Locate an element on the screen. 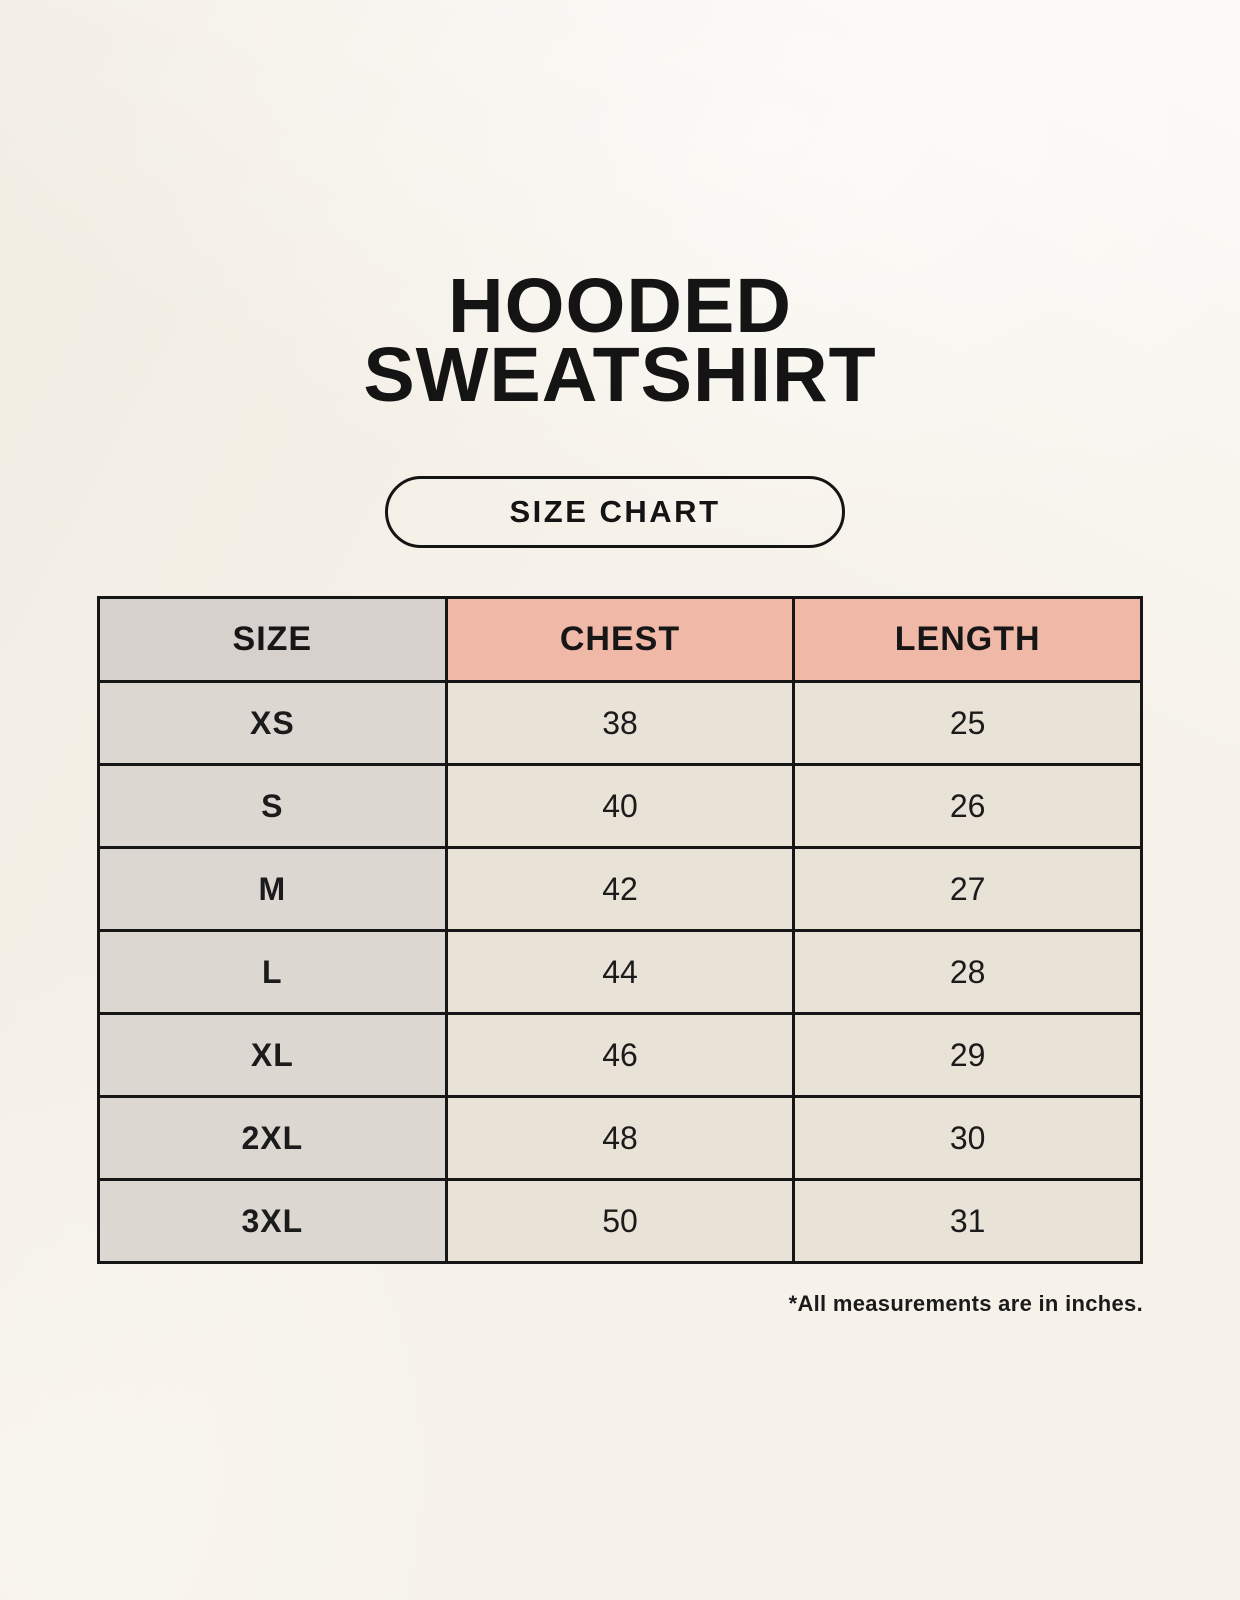 The height and width of the screenshot is (1600, 1240). chest-cell: 40 is located at coordinates (620, 806).